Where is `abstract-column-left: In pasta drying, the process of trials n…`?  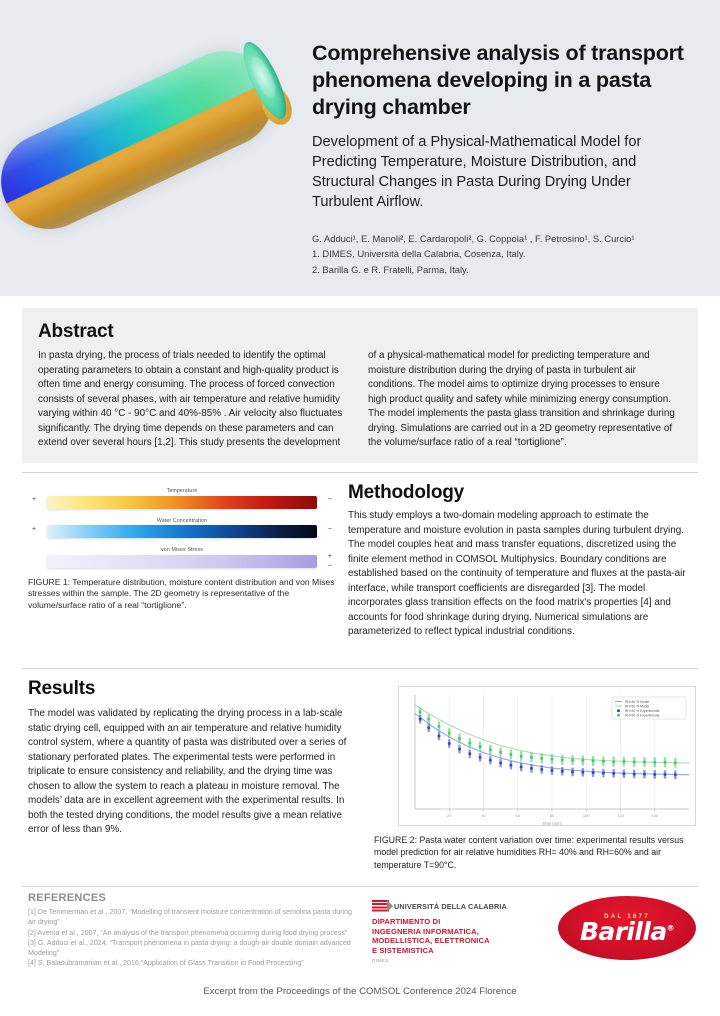
abstract-column-left: In pasta drying, the process of trials n… is located at coordinates (190, 399).